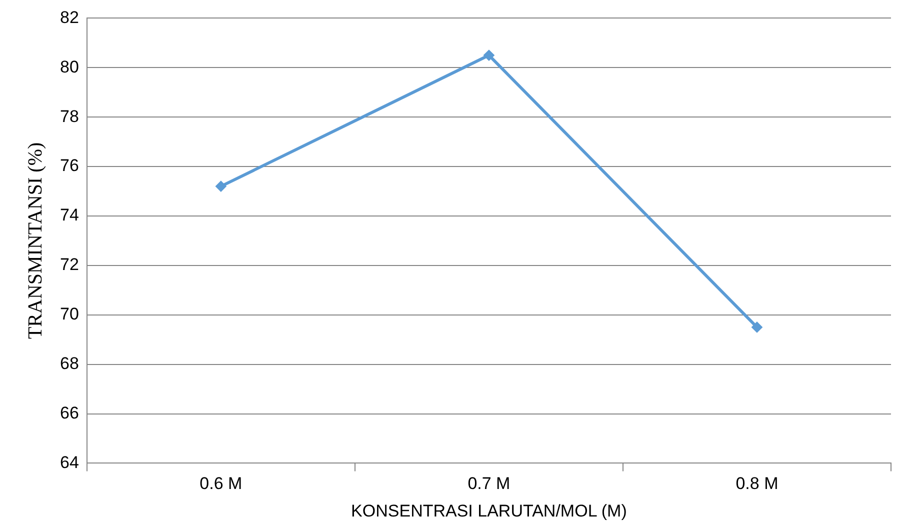 The width and height of the screenshot is (897, 530). What do you see at coordinates (69, 363) in the screenshot?
I see `y-tick-label: 68` at bounding box center [69, 363].